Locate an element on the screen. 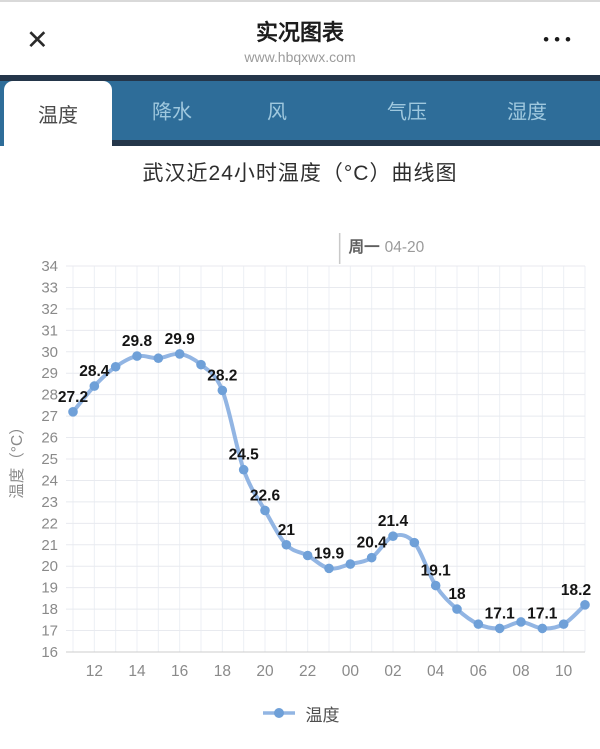 The width and height of the screenshot is (600, 749). svg-text: 27 is located at coordinates (49, 416).